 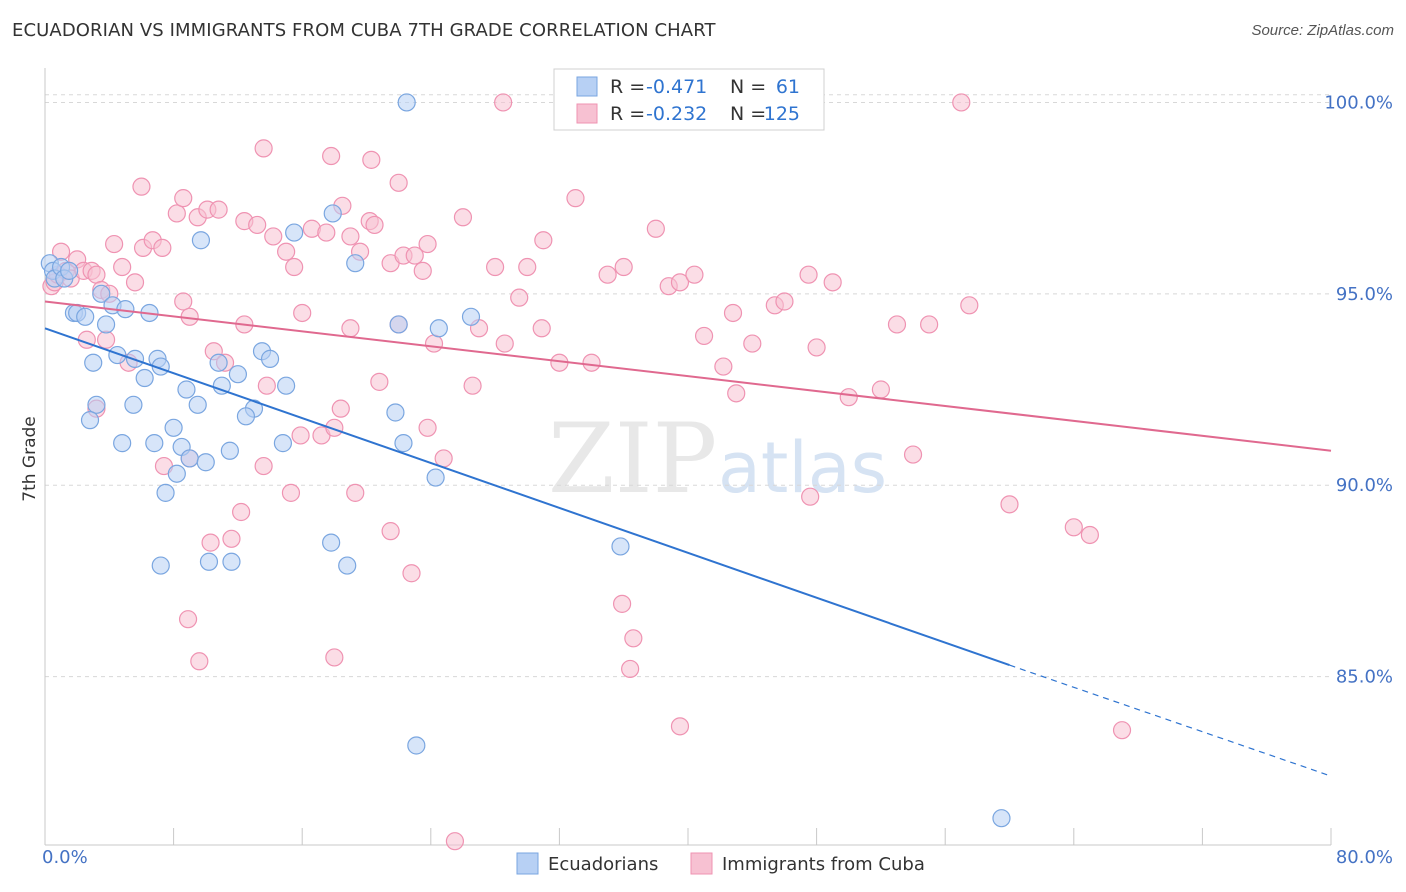 What do you see at coordinates (782, 114) in the screenshot?
I see `legend-n-value-2: 125` at bounding box center [782, 114].